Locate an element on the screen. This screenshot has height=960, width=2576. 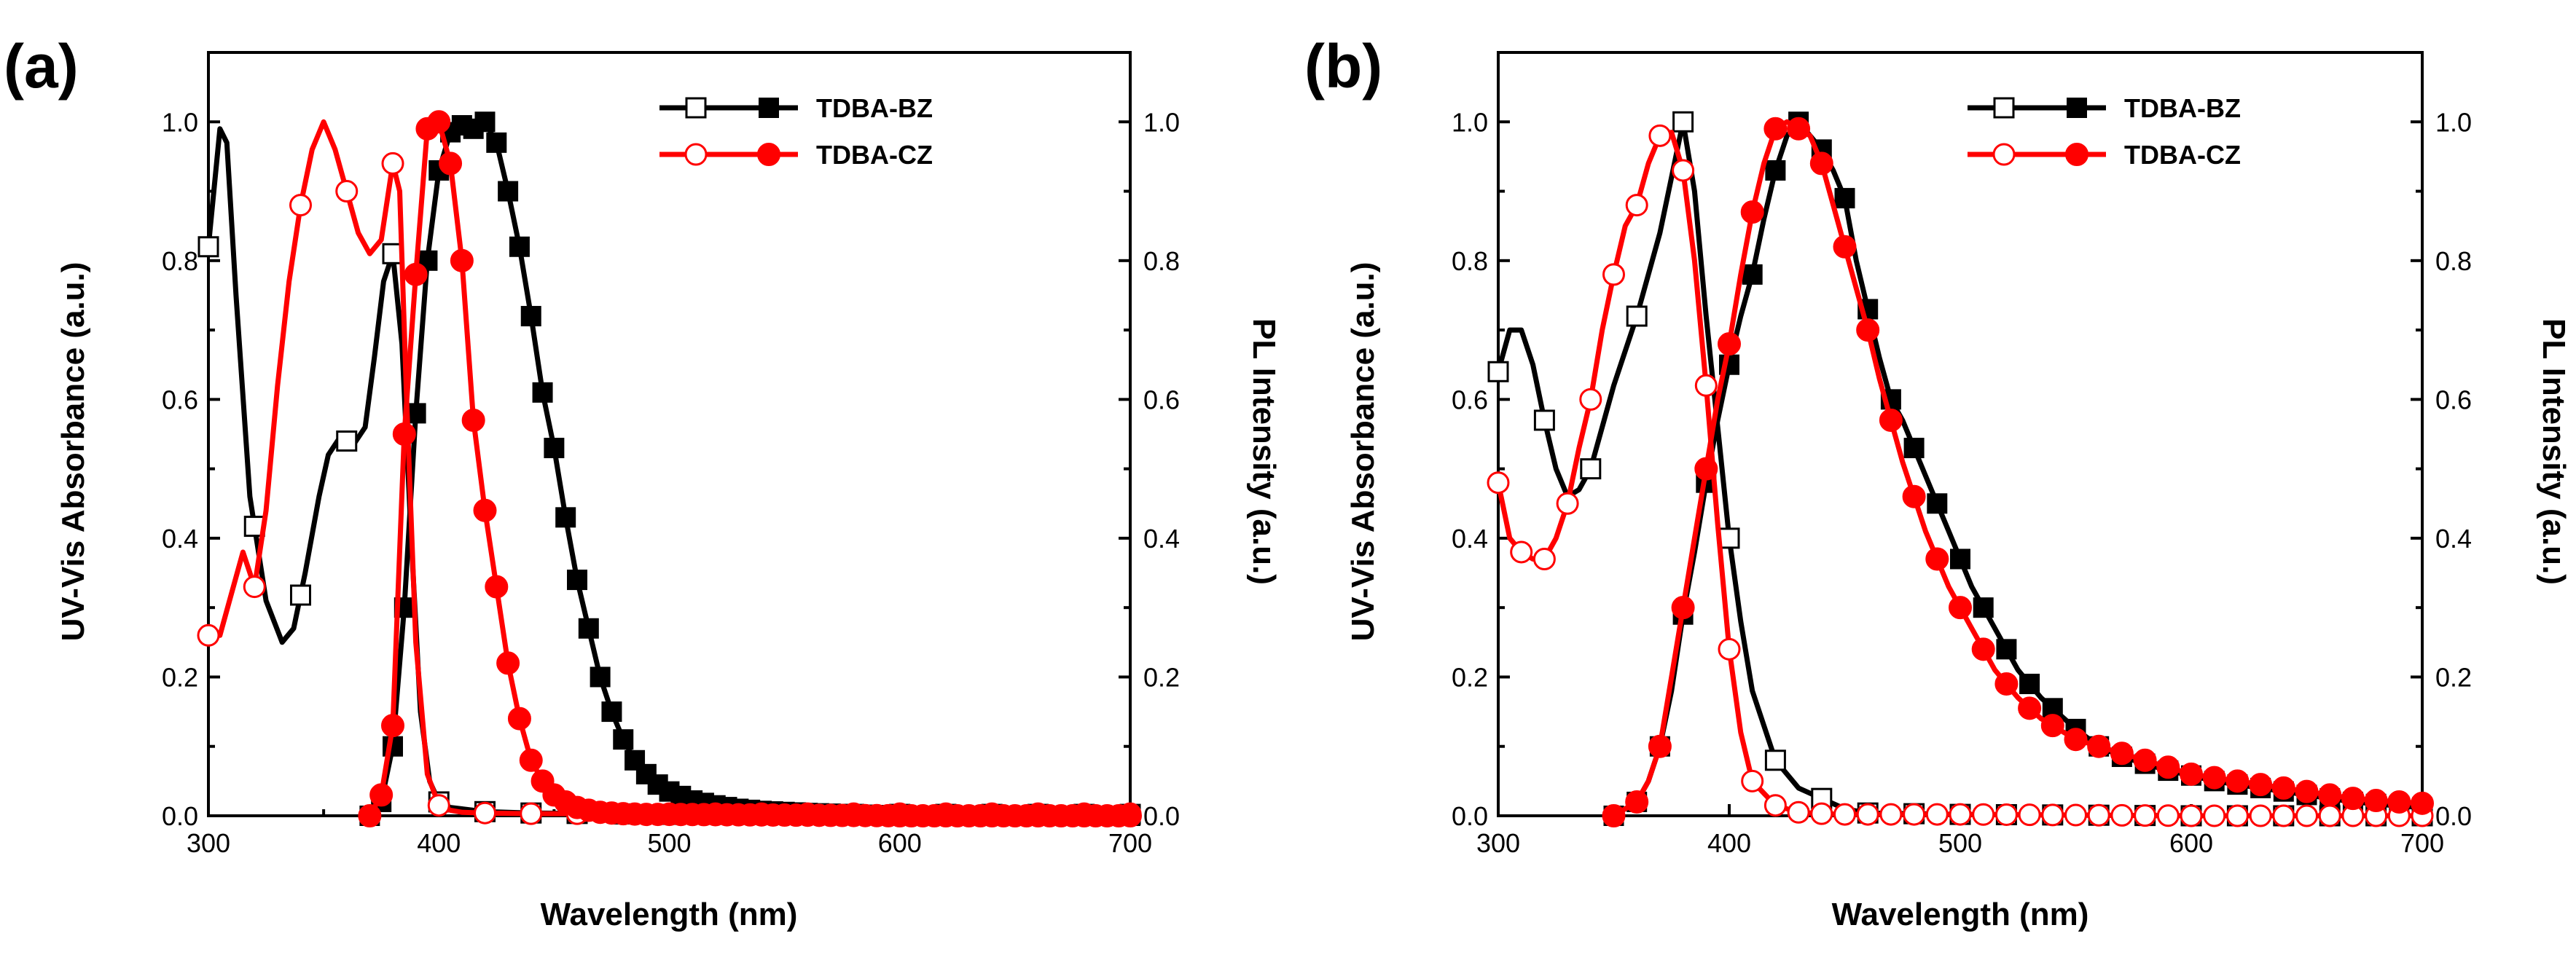
y-tick-label-left: 1.0 is located at coordinates (180, 122).